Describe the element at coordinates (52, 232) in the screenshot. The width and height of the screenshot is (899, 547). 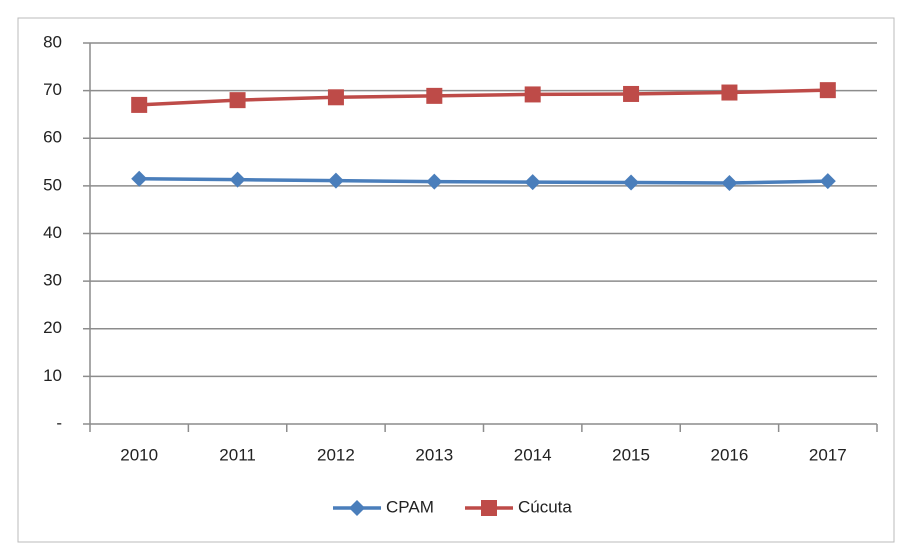
I see `y-tick-label: 40` at that location.